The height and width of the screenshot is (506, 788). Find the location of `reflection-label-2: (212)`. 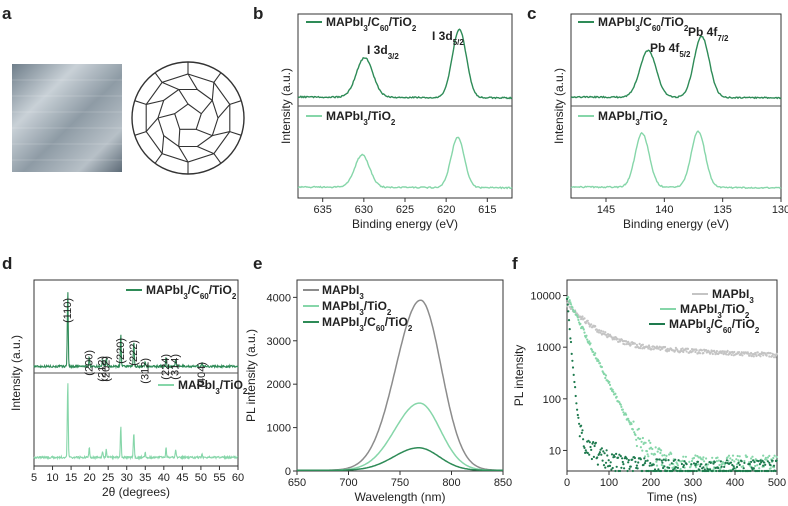

reflection-label-2: (212) is located at coordinates (103, 369).